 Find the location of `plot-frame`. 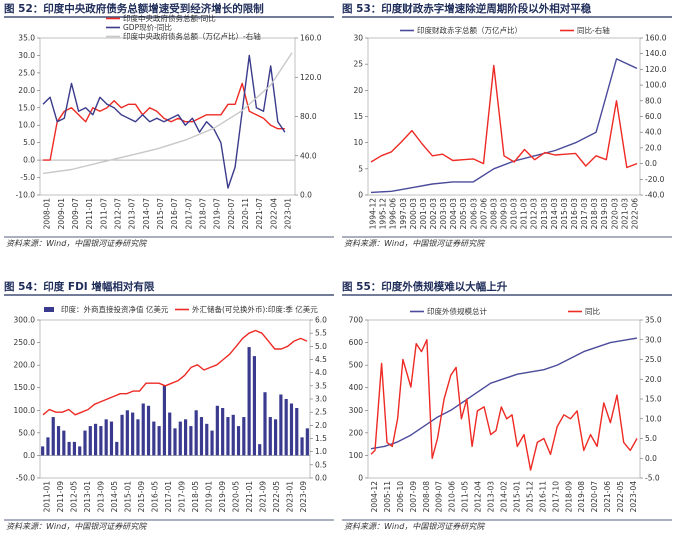

plot-frame is located at coordinates (167, 116).